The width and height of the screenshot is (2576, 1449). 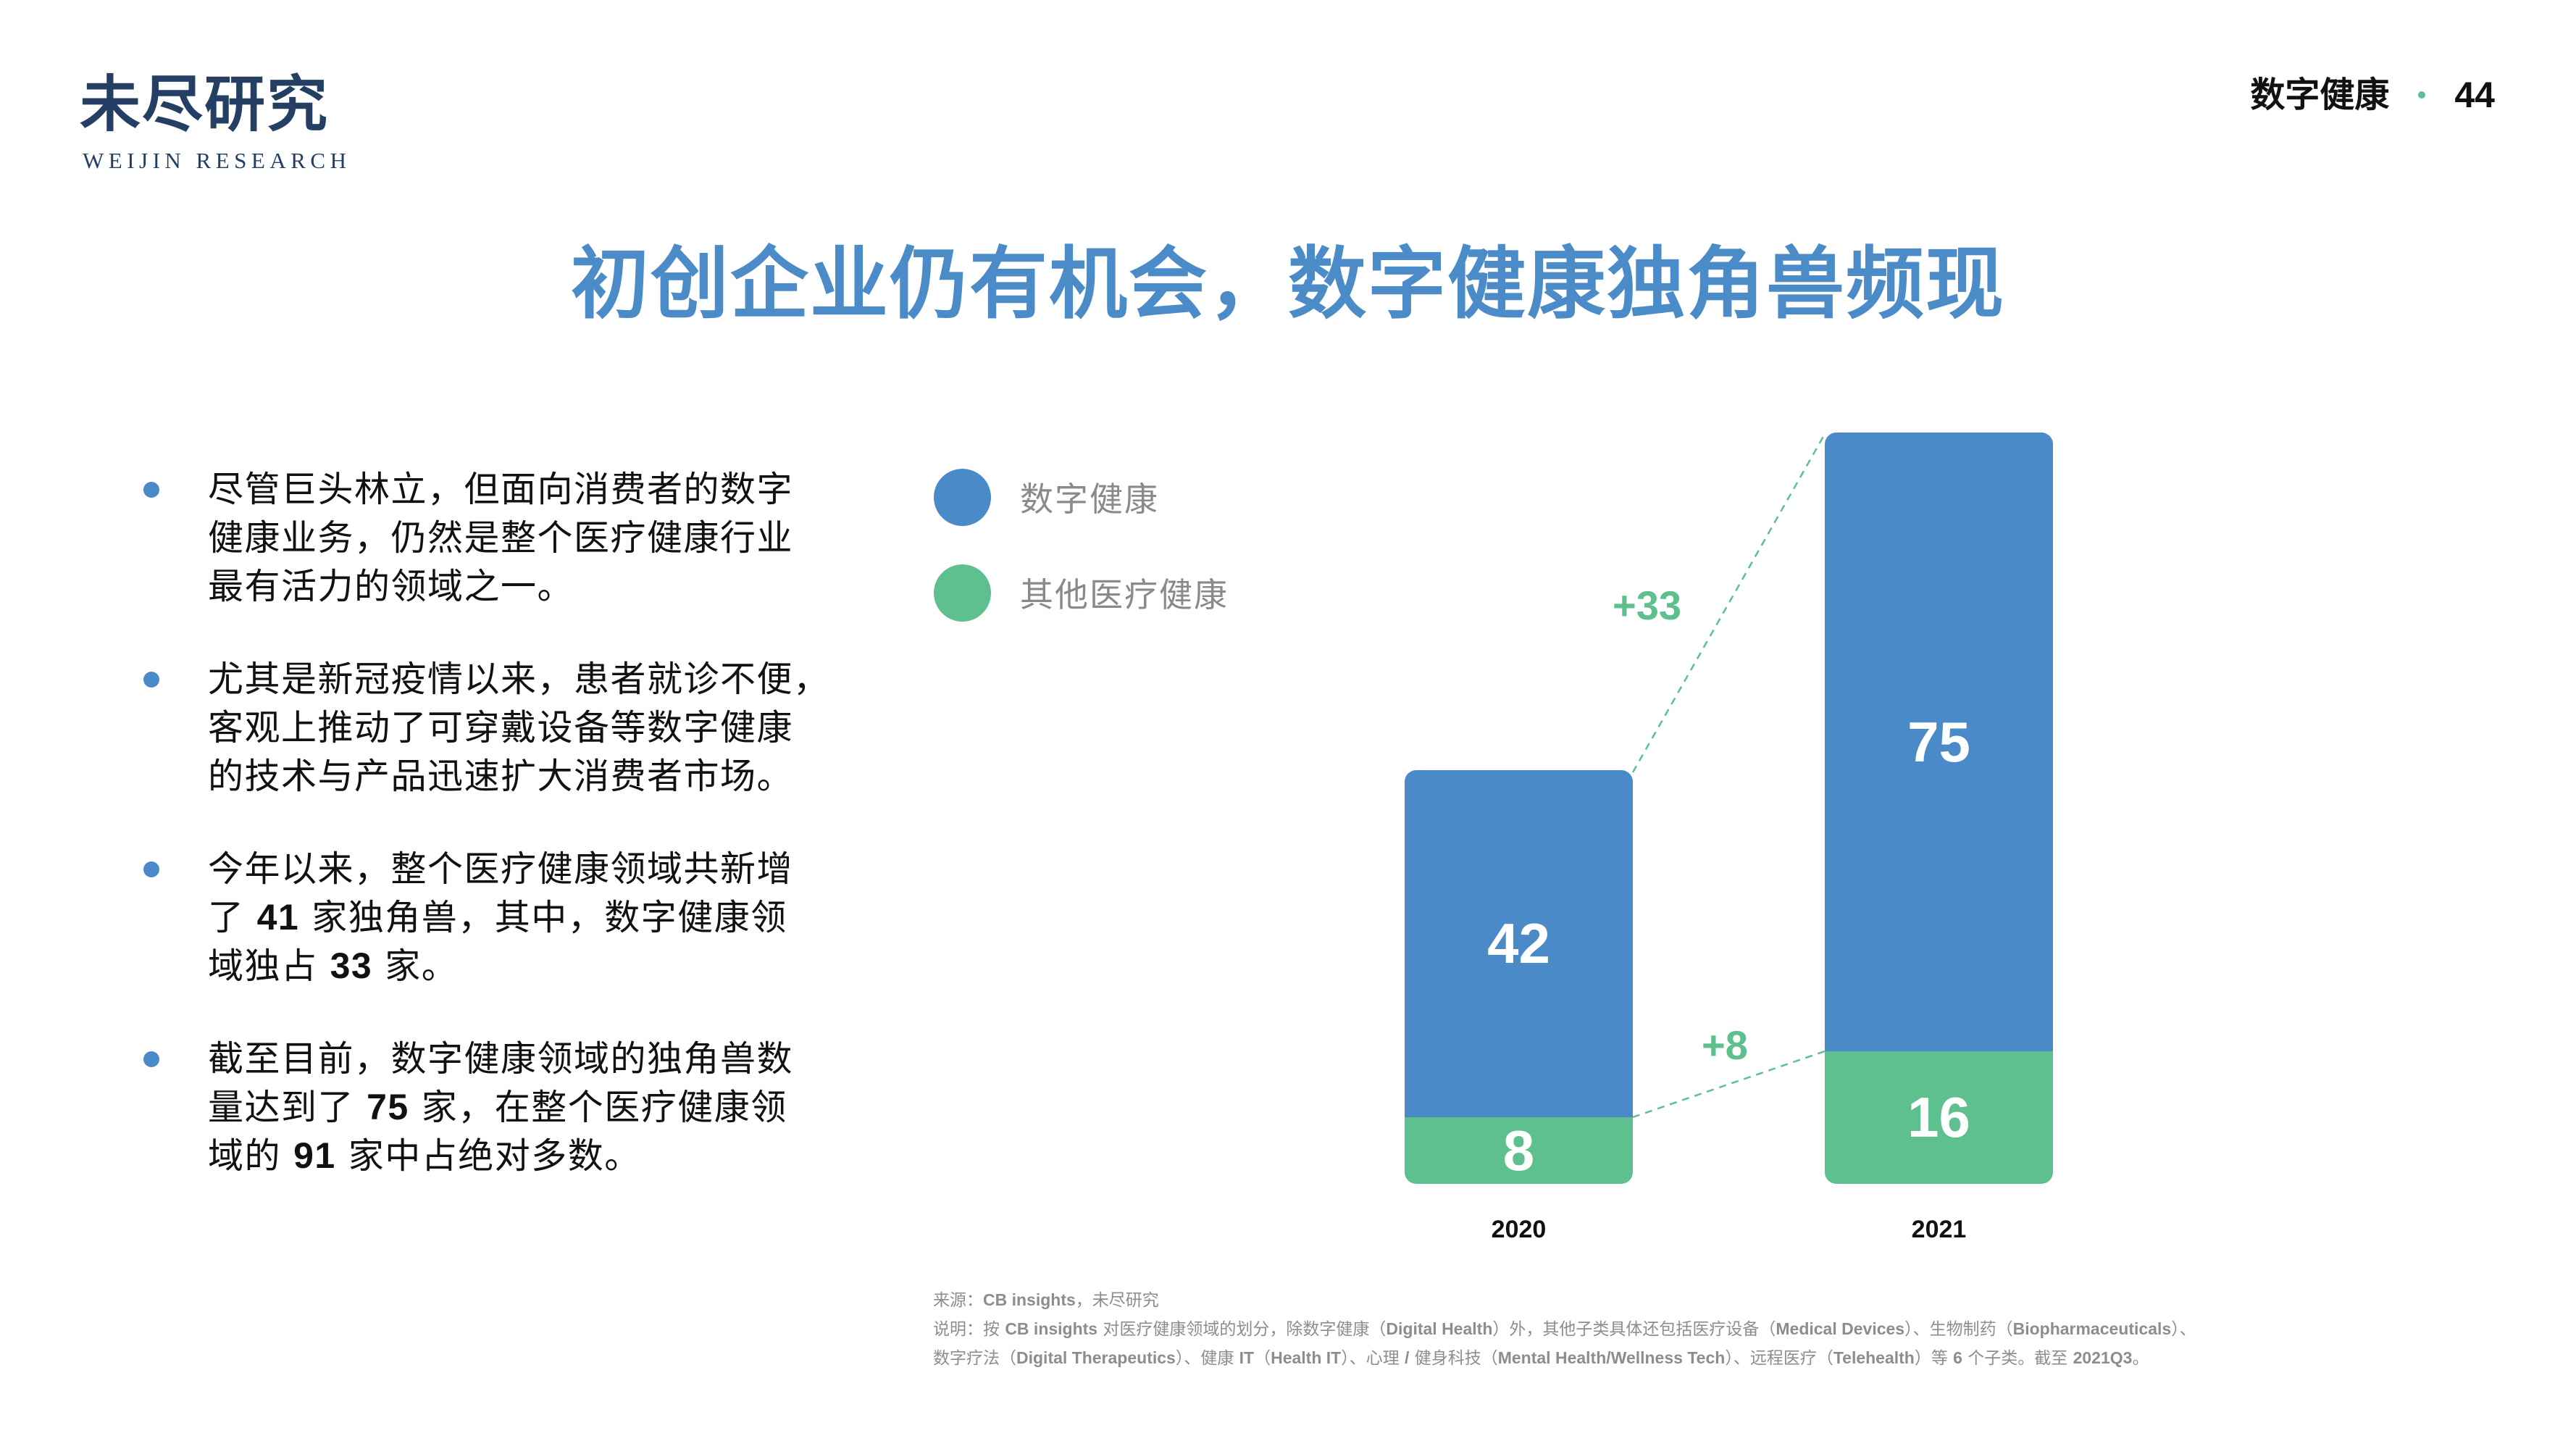 What do you see at coordinates (2018, 1359) in the screenshot?
I see `note-text: 个子类。截至` at bounding box center [2018, 1359].